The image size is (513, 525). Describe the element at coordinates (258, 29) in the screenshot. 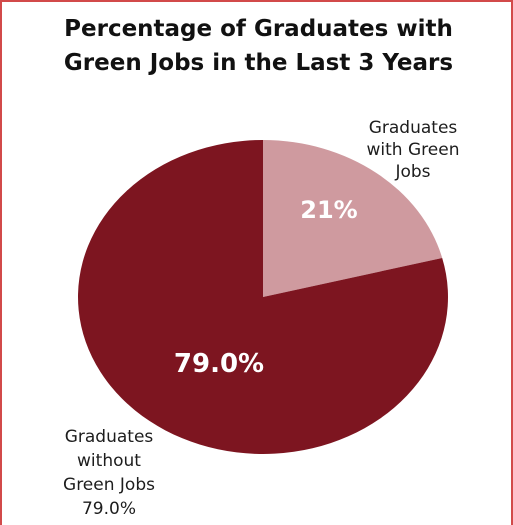

I see `chart-title-line-1: Percentage of Graduates with` at that location.